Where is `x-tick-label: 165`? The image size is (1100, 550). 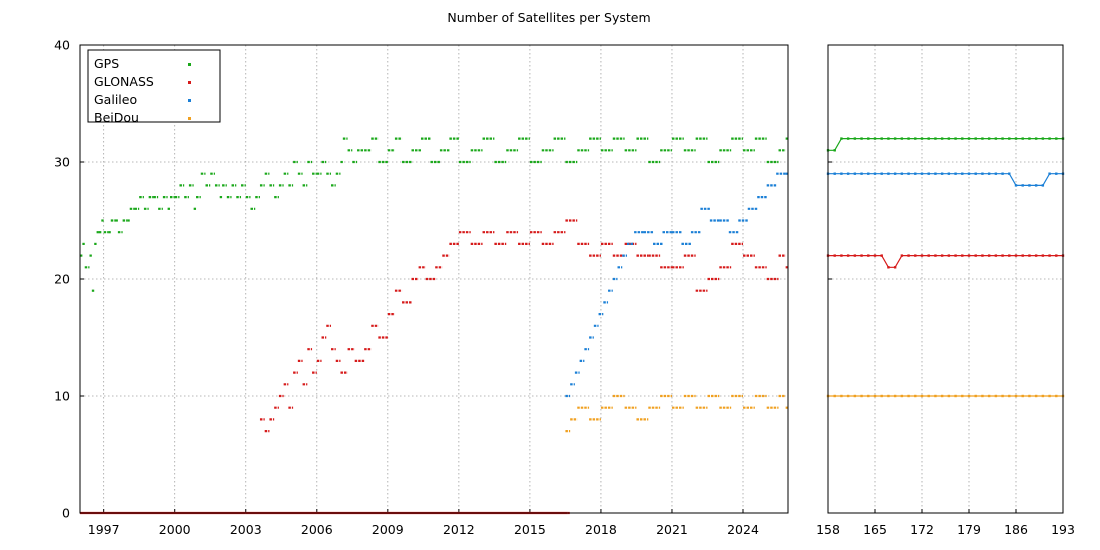 x-tick-label: 165 is located at coordinates (875, 529).